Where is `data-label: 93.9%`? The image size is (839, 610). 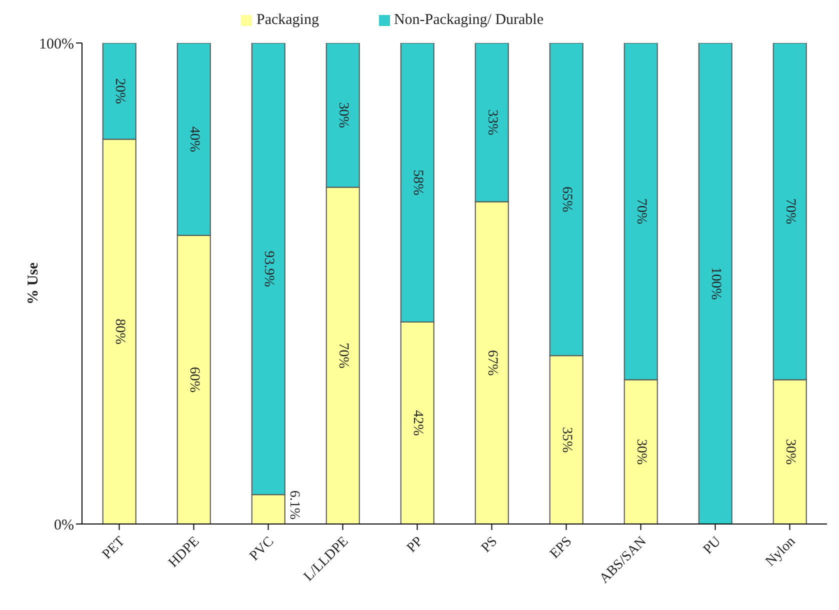
data-label: 93.9% is located at coordinates (268, 269).